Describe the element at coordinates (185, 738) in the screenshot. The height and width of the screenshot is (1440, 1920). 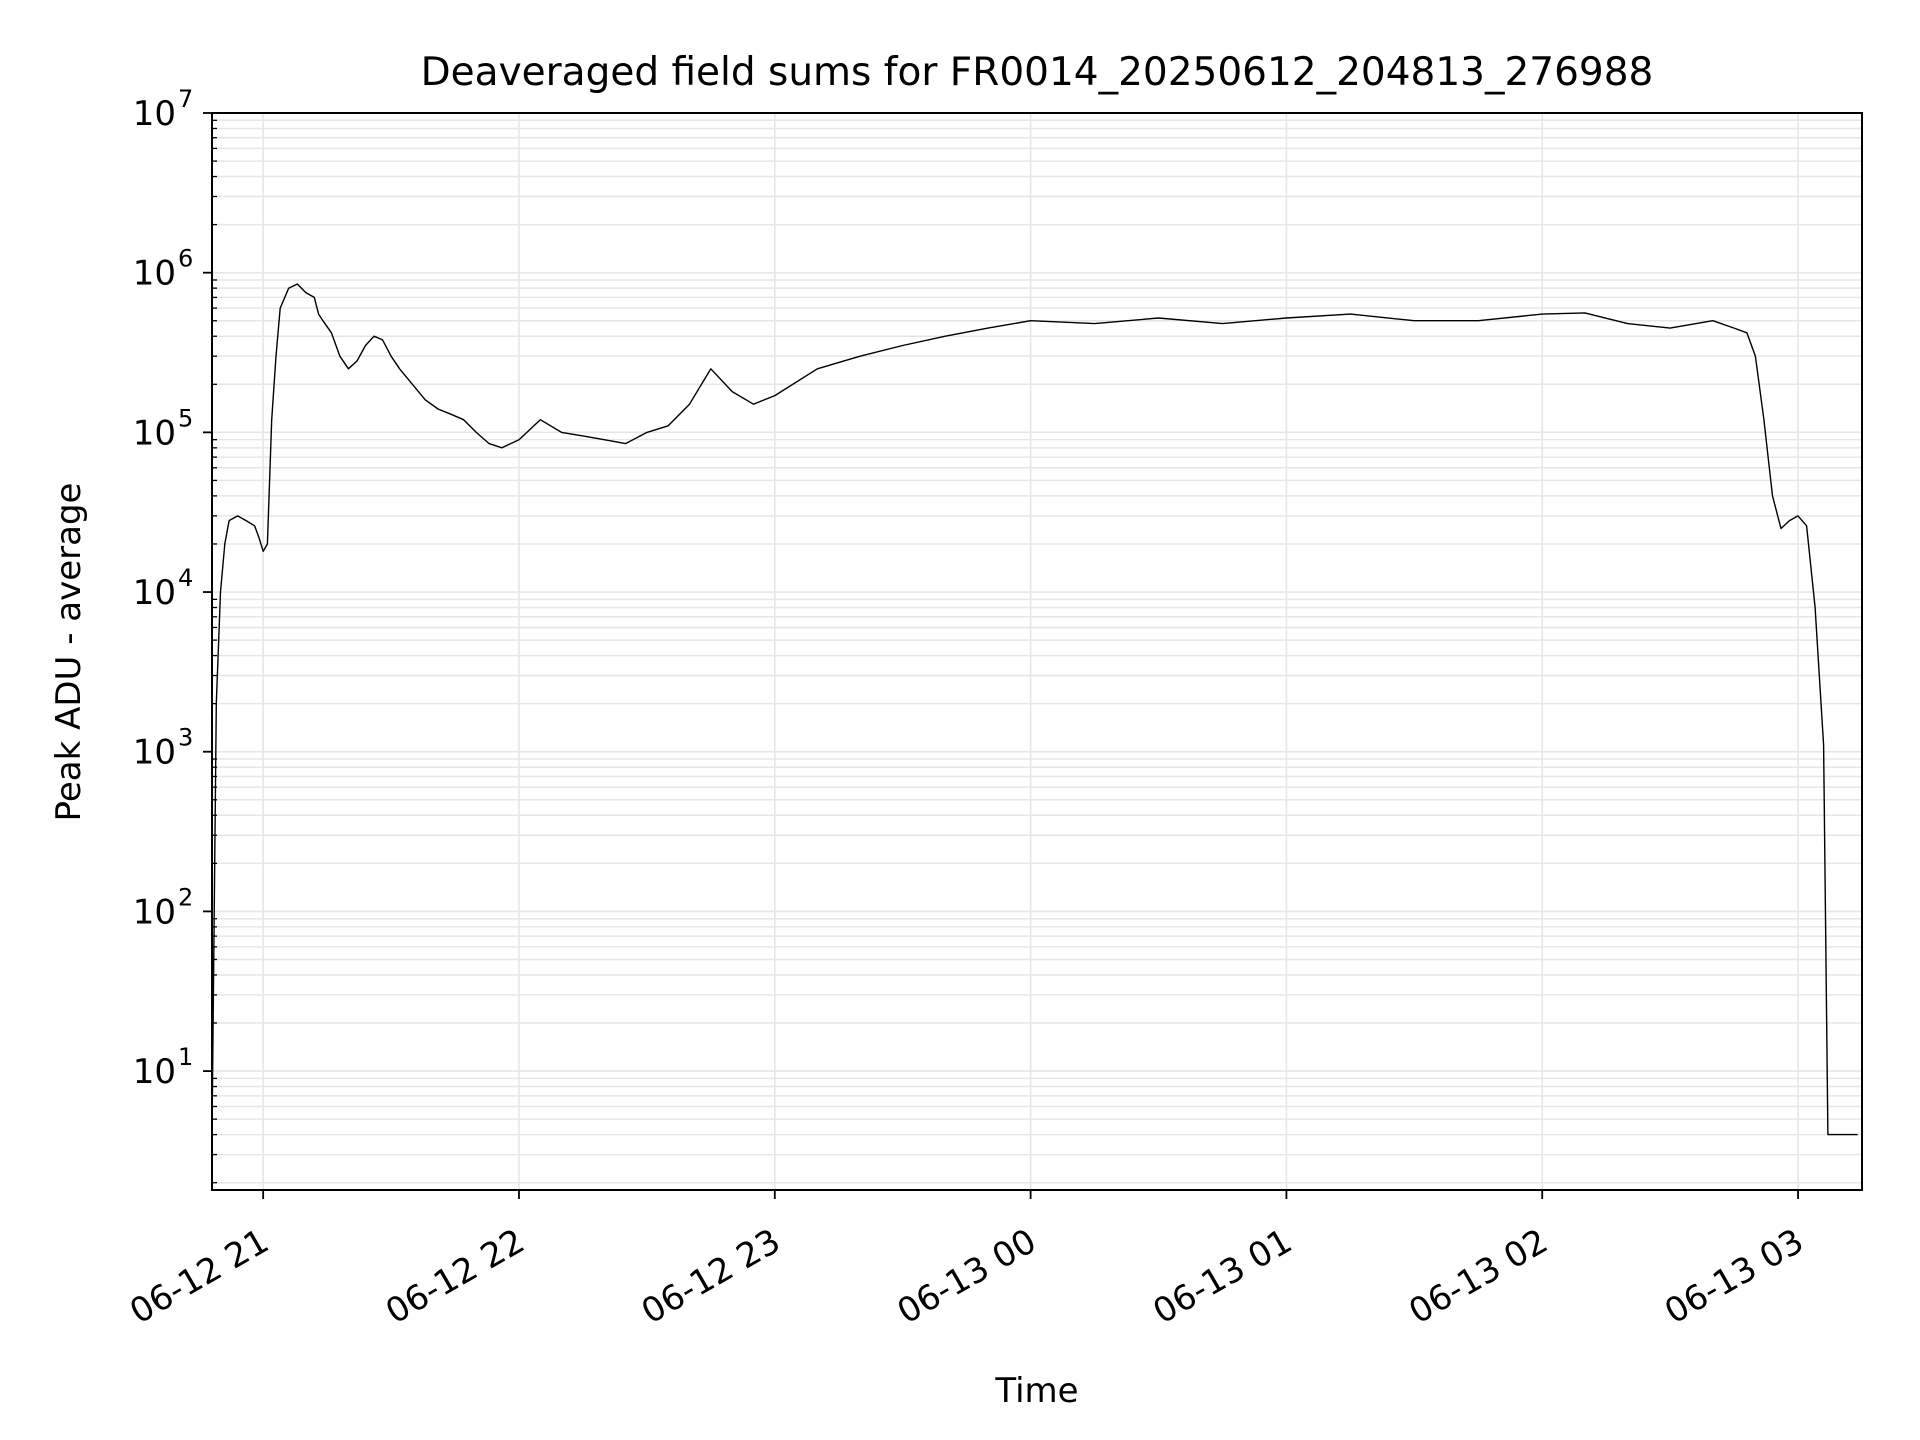
I see `tick-label-y-exponent: 3` at that location.